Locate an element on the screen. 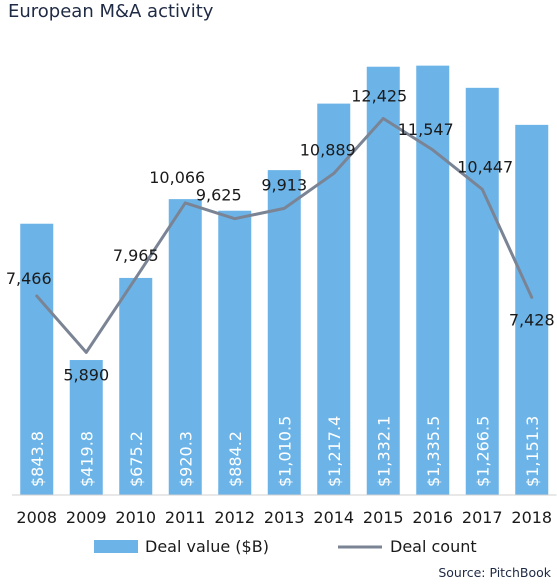 The image size is (557, 585). bar-label-2017: $1,266.5 is located at coordinates (482, 451).